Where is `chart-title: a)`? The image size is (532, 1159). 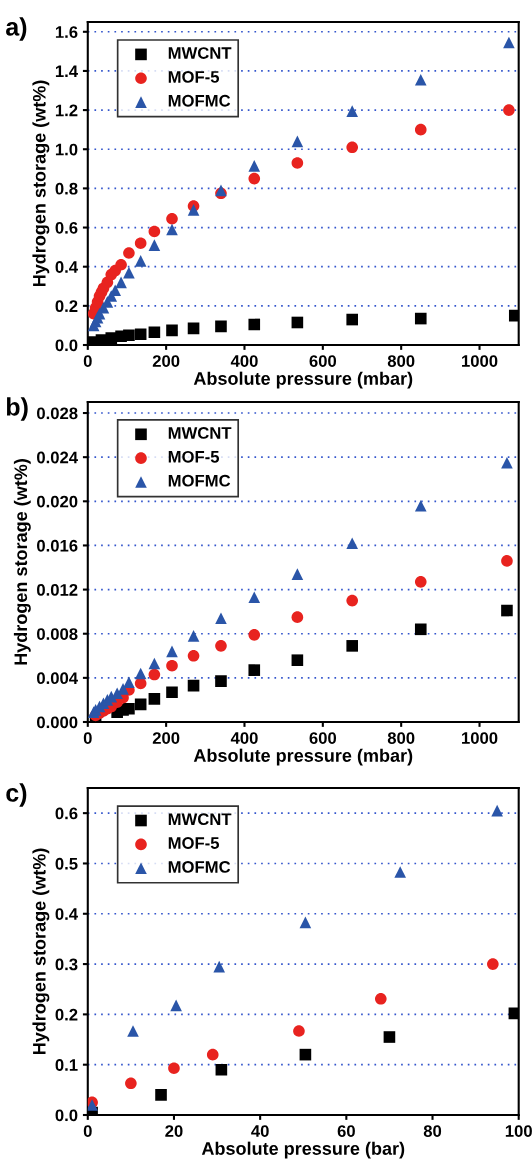
chart-title: a) is located at coordinates (16, 29).